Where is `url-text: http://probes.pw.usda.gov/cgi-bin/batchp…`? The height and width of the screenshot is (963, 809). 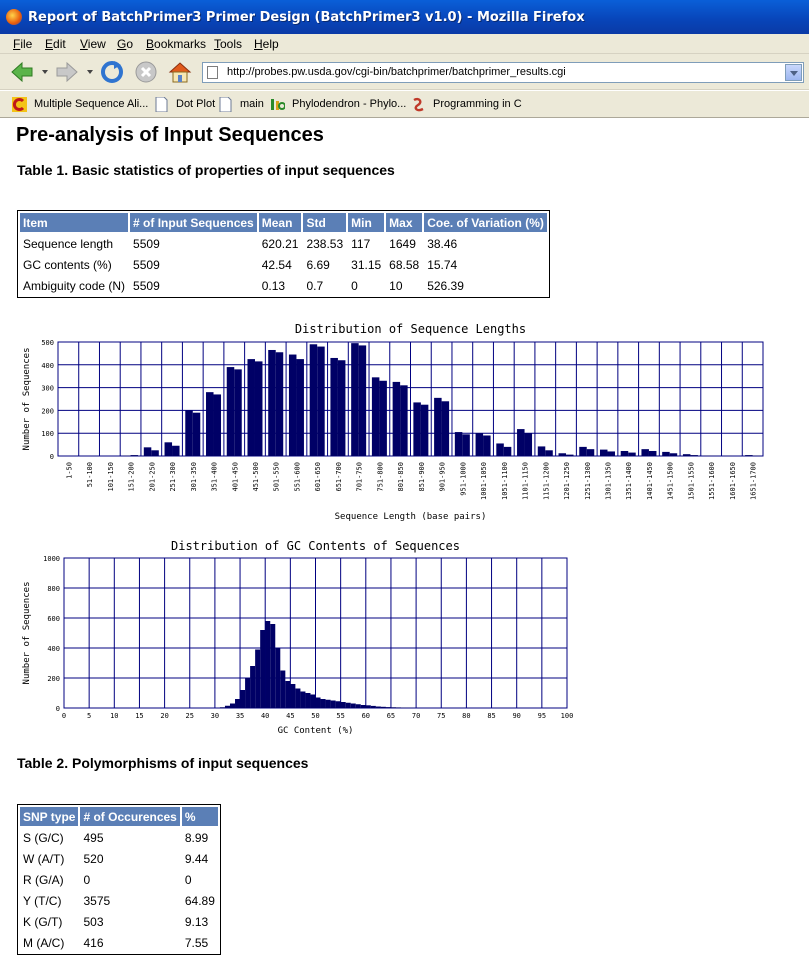 url-text: http://probes.pw.usda.gov/cgi-bin/batchp… is located at coordinates (396, 72).